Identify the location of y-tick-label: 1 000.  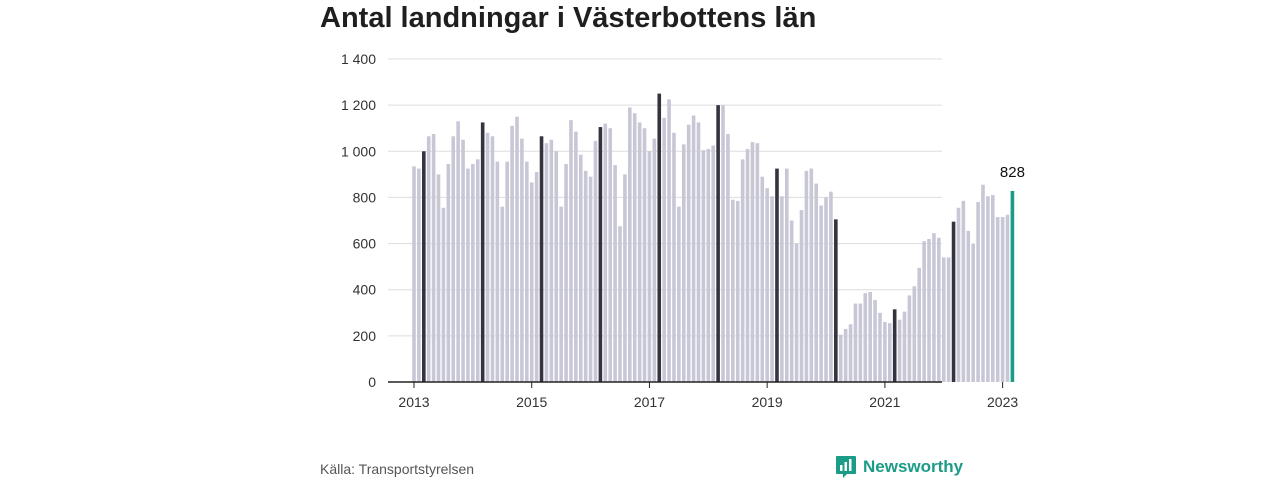
(358, 151).